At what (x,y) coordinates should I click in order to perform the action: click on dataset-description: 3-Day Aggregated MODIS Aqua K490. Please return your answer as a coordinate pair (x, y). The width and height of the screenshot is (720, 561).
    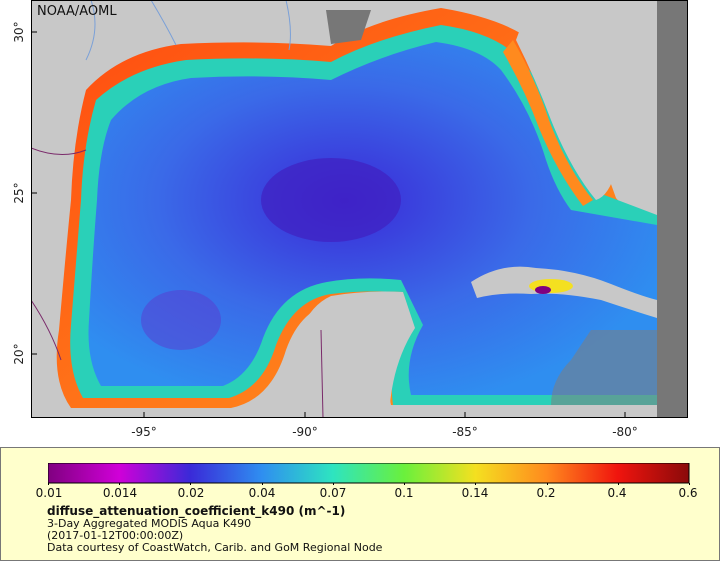
    Looking at the image, I should click on (149, 523).